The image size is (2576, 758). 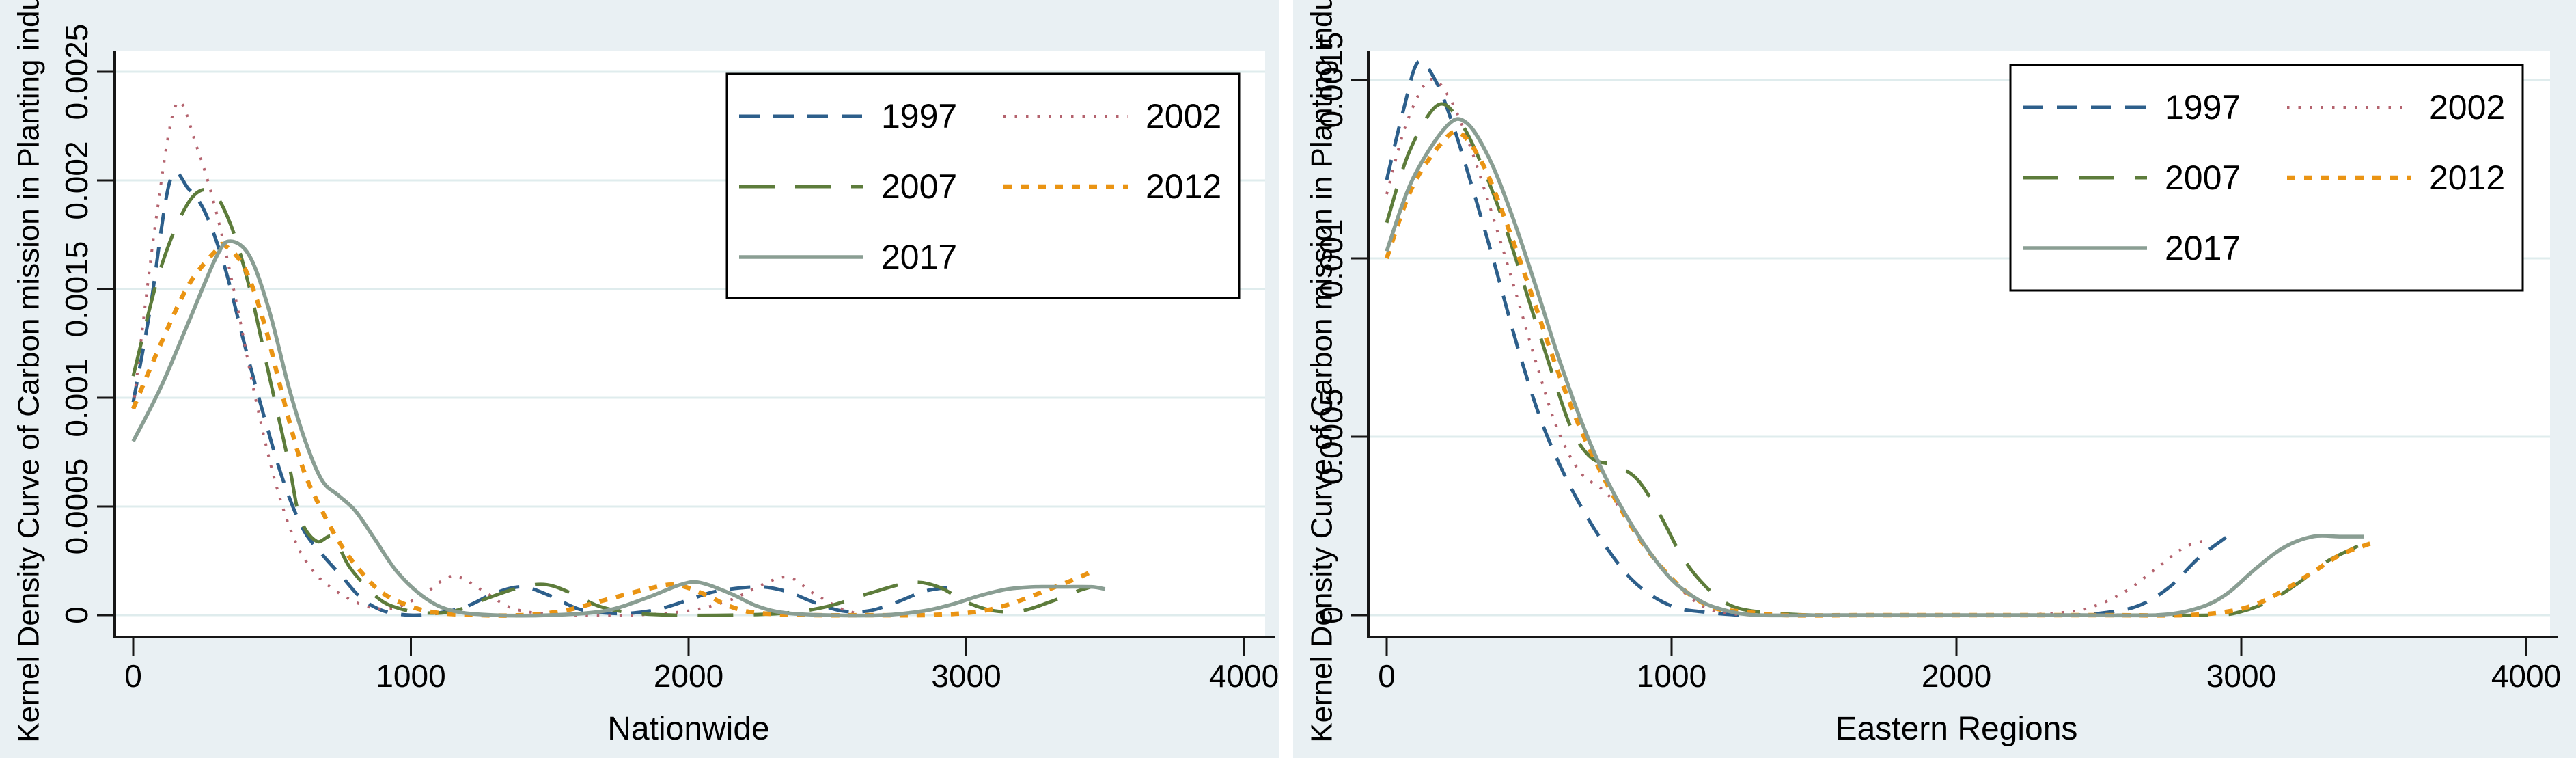 I want to click on y-tick-label: 0.002, so click(x=76, y=180).